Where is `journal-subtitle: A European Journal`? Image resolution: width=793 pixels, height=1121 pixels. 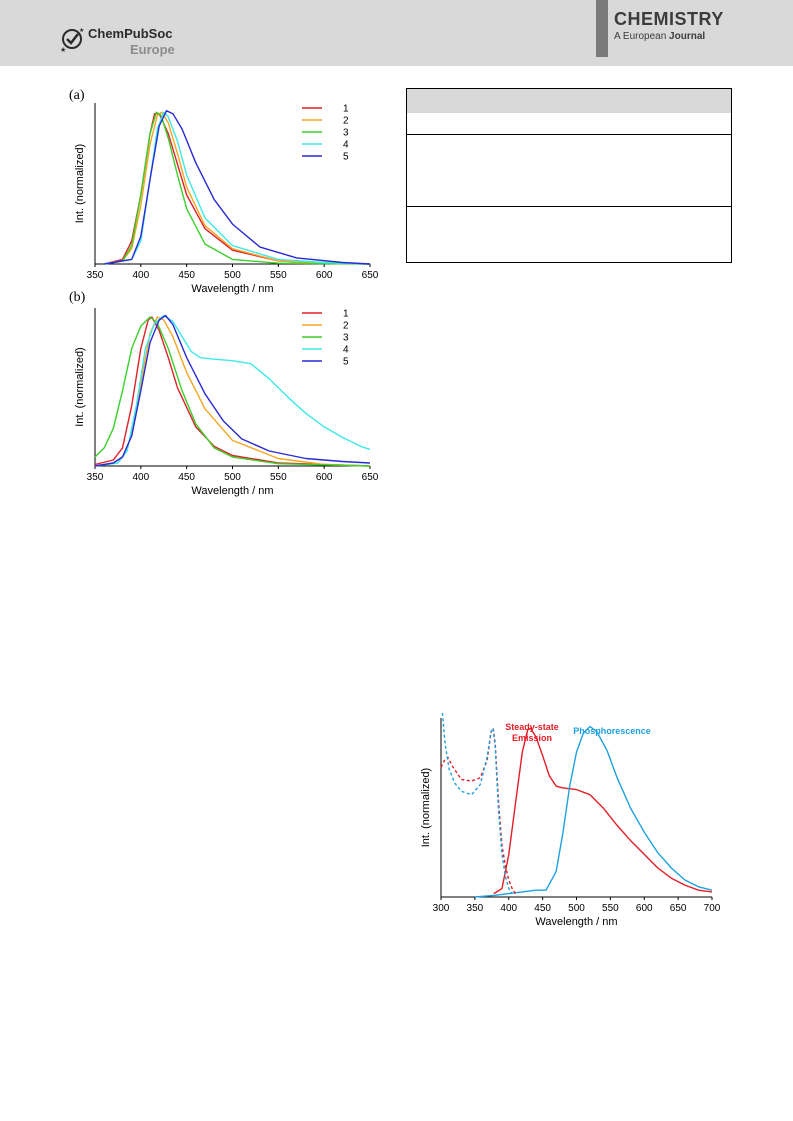 journal-subtitle: A European Journal is located at coordinates (659, 36).